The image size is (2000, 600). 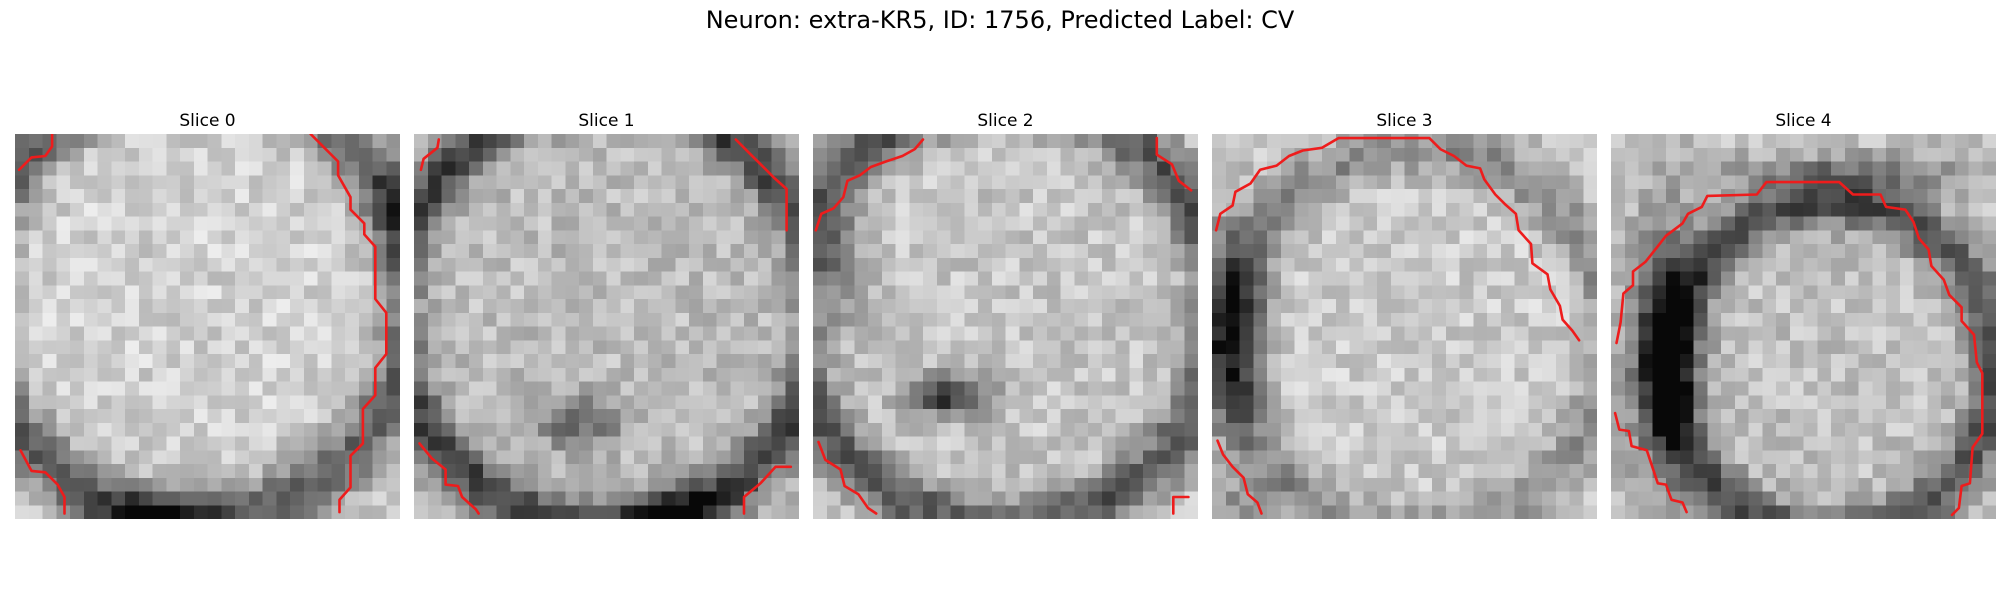 What do you see at coordinates (207, 121) in the screenshot?
I see `slice-title: Slice 0` at bounding box center [207, 121].